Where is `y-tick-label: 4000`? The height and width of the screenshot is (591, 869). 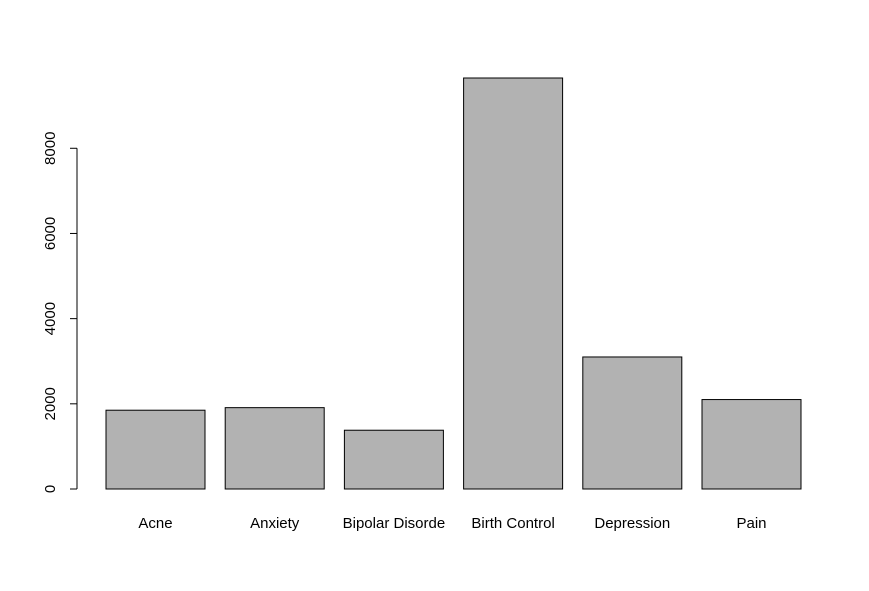 y-tick-label: 4000 is located at coordinates (50, 318).